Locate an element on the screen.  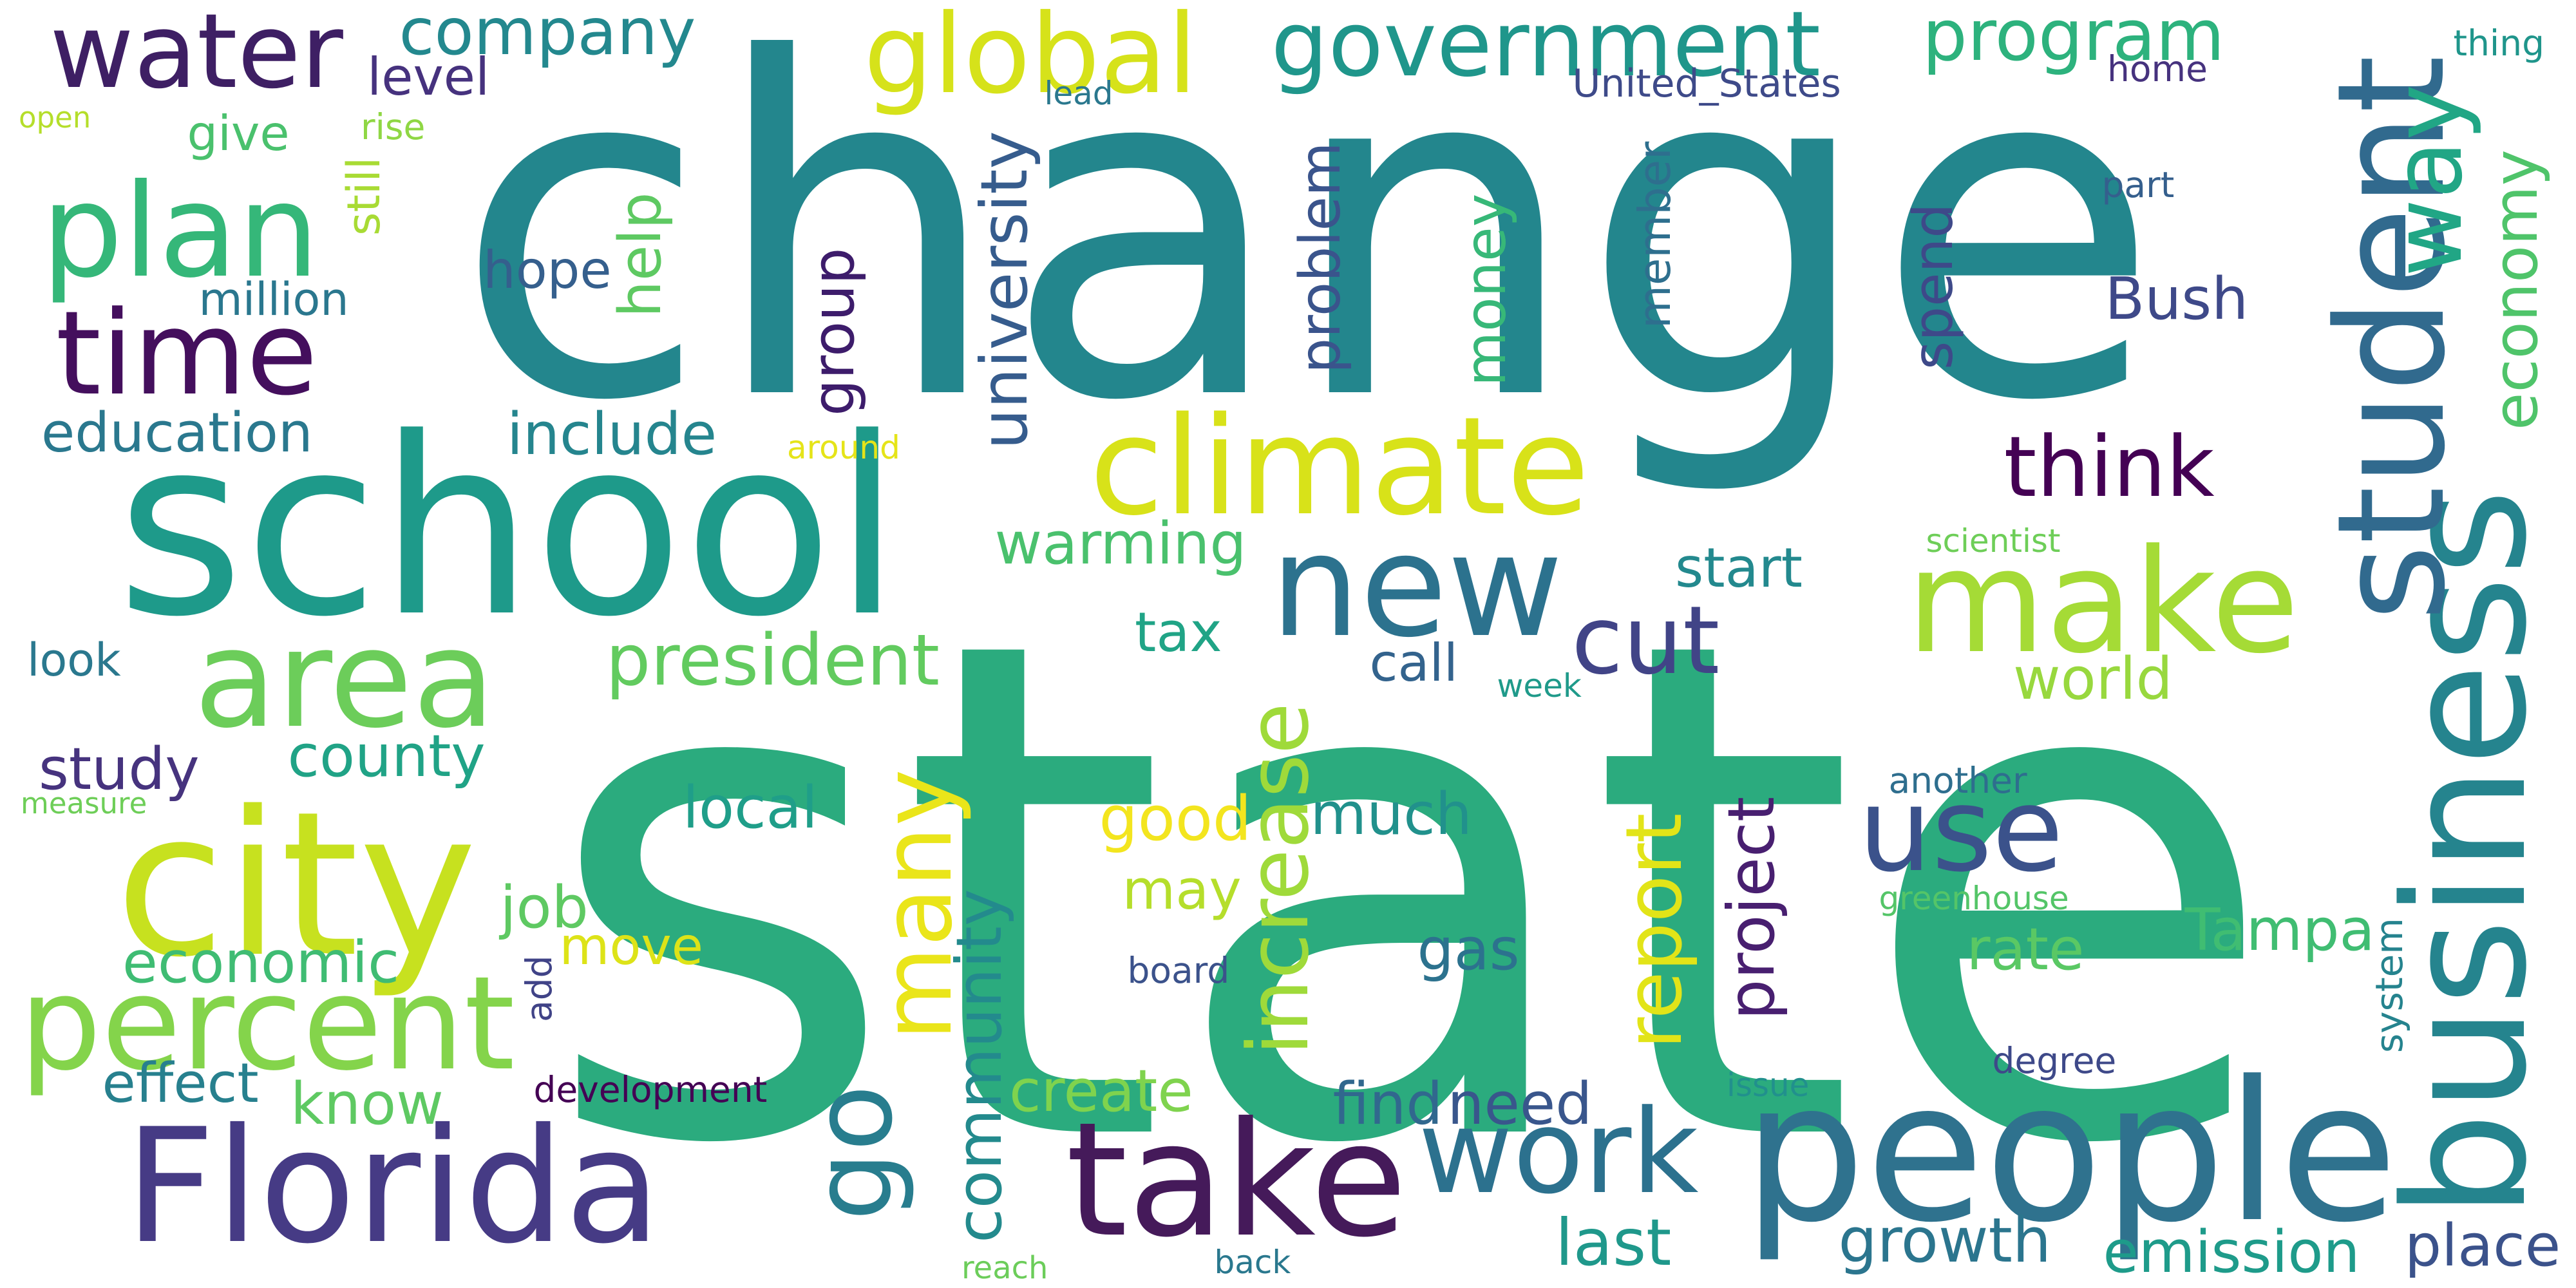
word-million: million is located at coordinates (273, 299).